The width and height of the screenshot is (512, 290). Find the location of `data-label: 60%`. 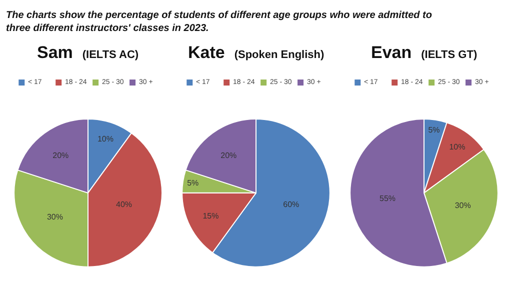

data-label: 60% is located at coordinates (291, 204).